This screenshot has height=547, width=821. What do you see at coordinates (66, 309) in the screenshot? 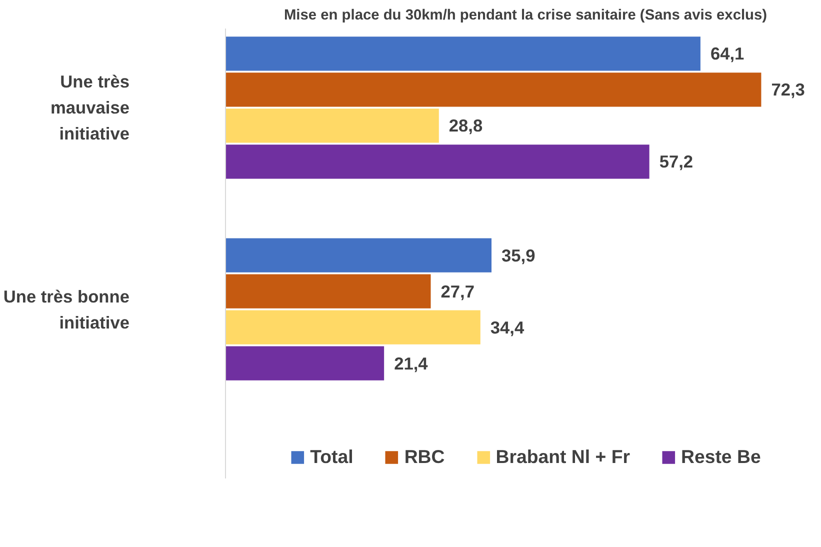
I see `y-tick-label: Une très bonne initiative` at bounding box center [66, 309].